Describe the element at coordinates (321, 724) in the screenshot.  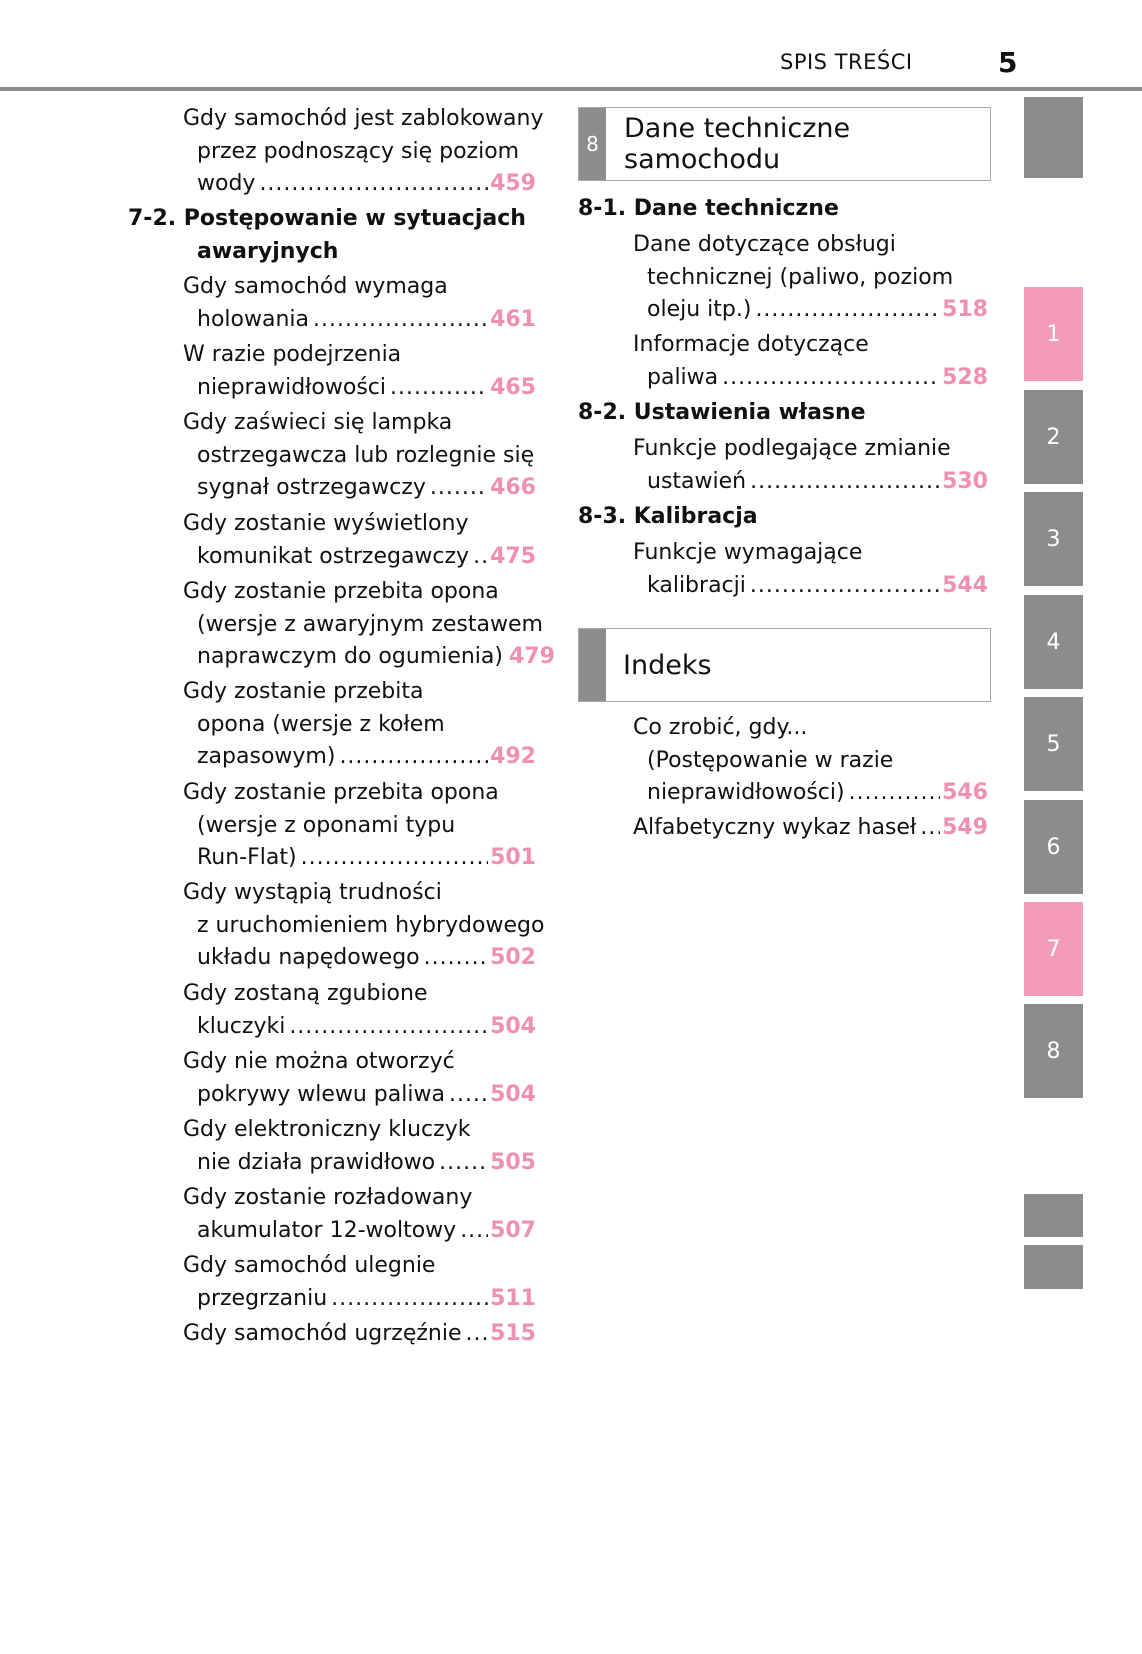
I see `entry-text: opona (wersje z kołem` at that location.